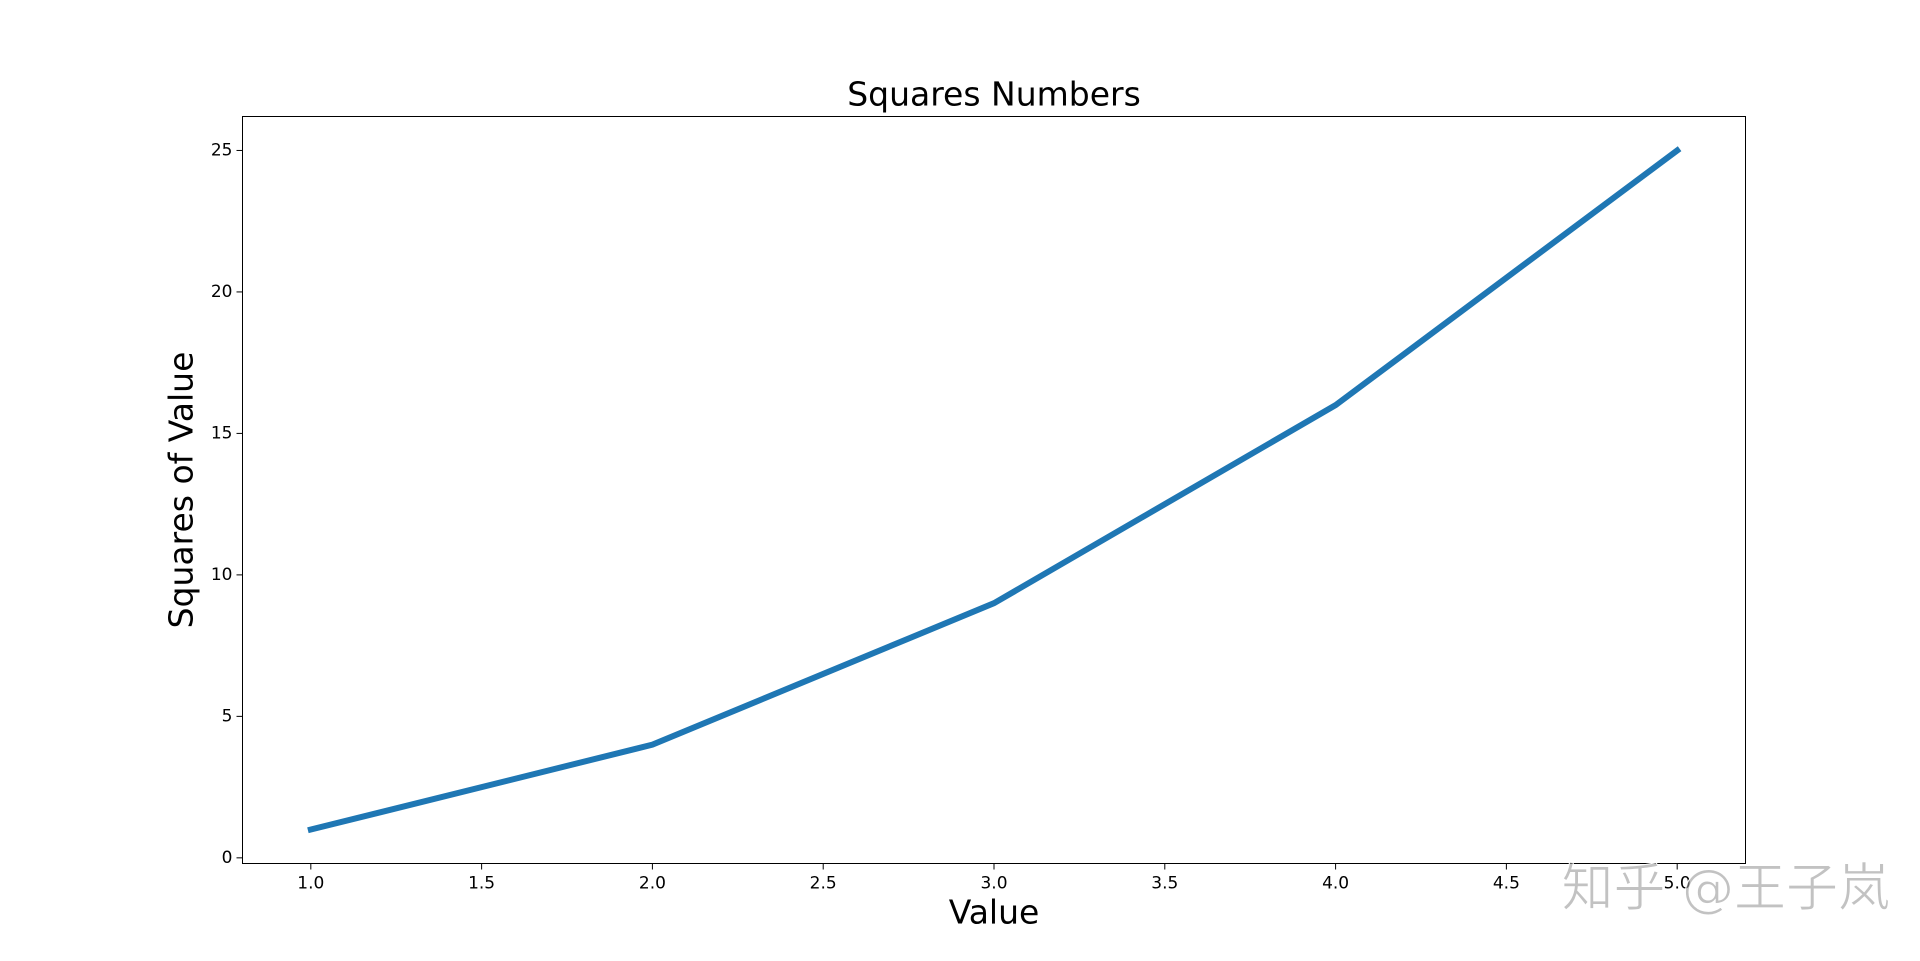 This screenshot has height=961, width=1920. I want to click on y-tick-label: 25, so click(222, 150).